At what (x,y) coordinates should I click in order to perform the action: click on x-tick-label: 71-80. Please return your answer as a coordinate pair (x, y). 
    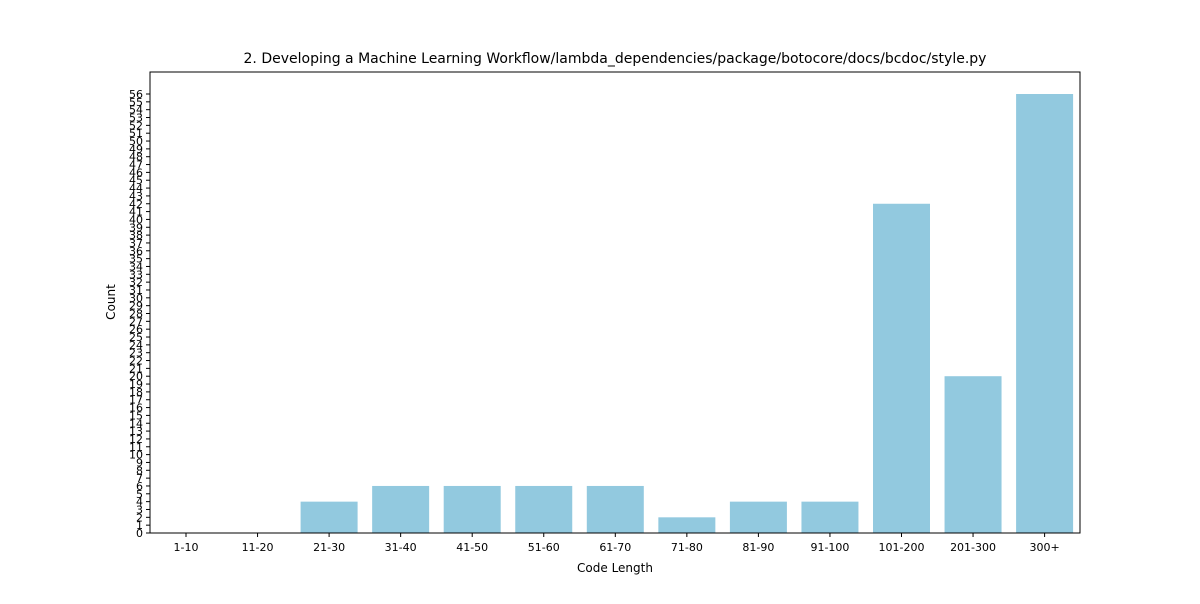
    Looking at the image, I should click on (687, 547).